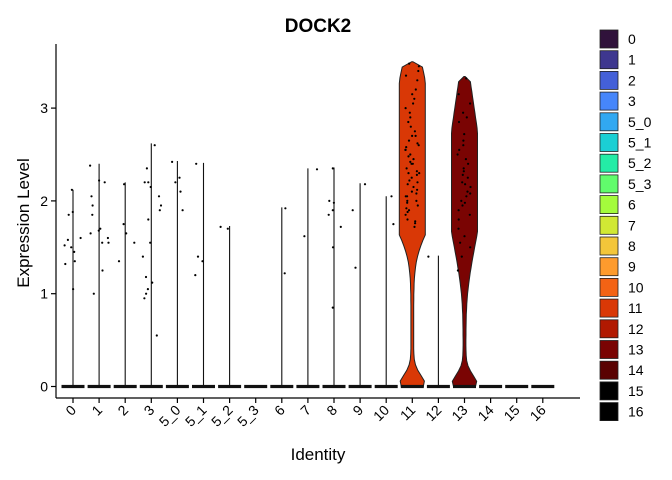 The height and width of the screenshot is (480, 672). What do you see at coordinates (538, 413) in the screenshot?
I see `x-tick-label: 16` at bounding box center [538, 413].